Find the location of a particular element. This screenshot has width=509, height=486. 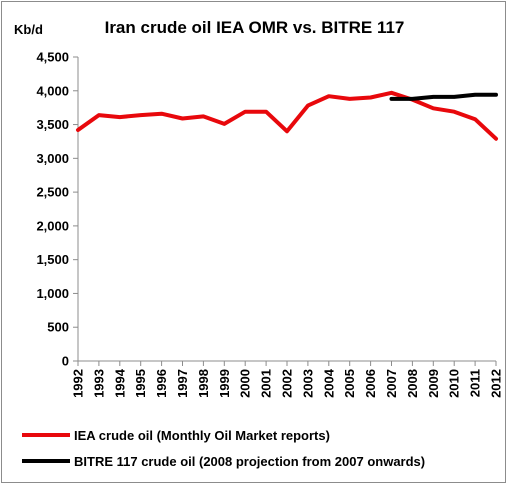

x-tick-label: 1994 is located at coordinates (119, 383).